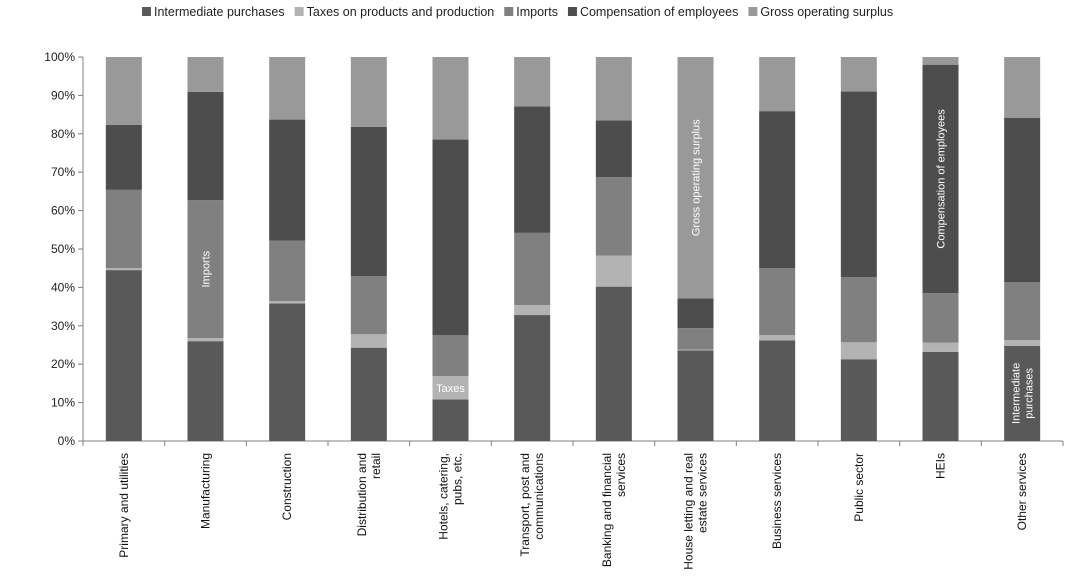 The height and width of the screenshot is (588, 1069). Describe the element at coordinates (63, 211) in the screenshot. I see `y-tick-label: 60%` at that location.